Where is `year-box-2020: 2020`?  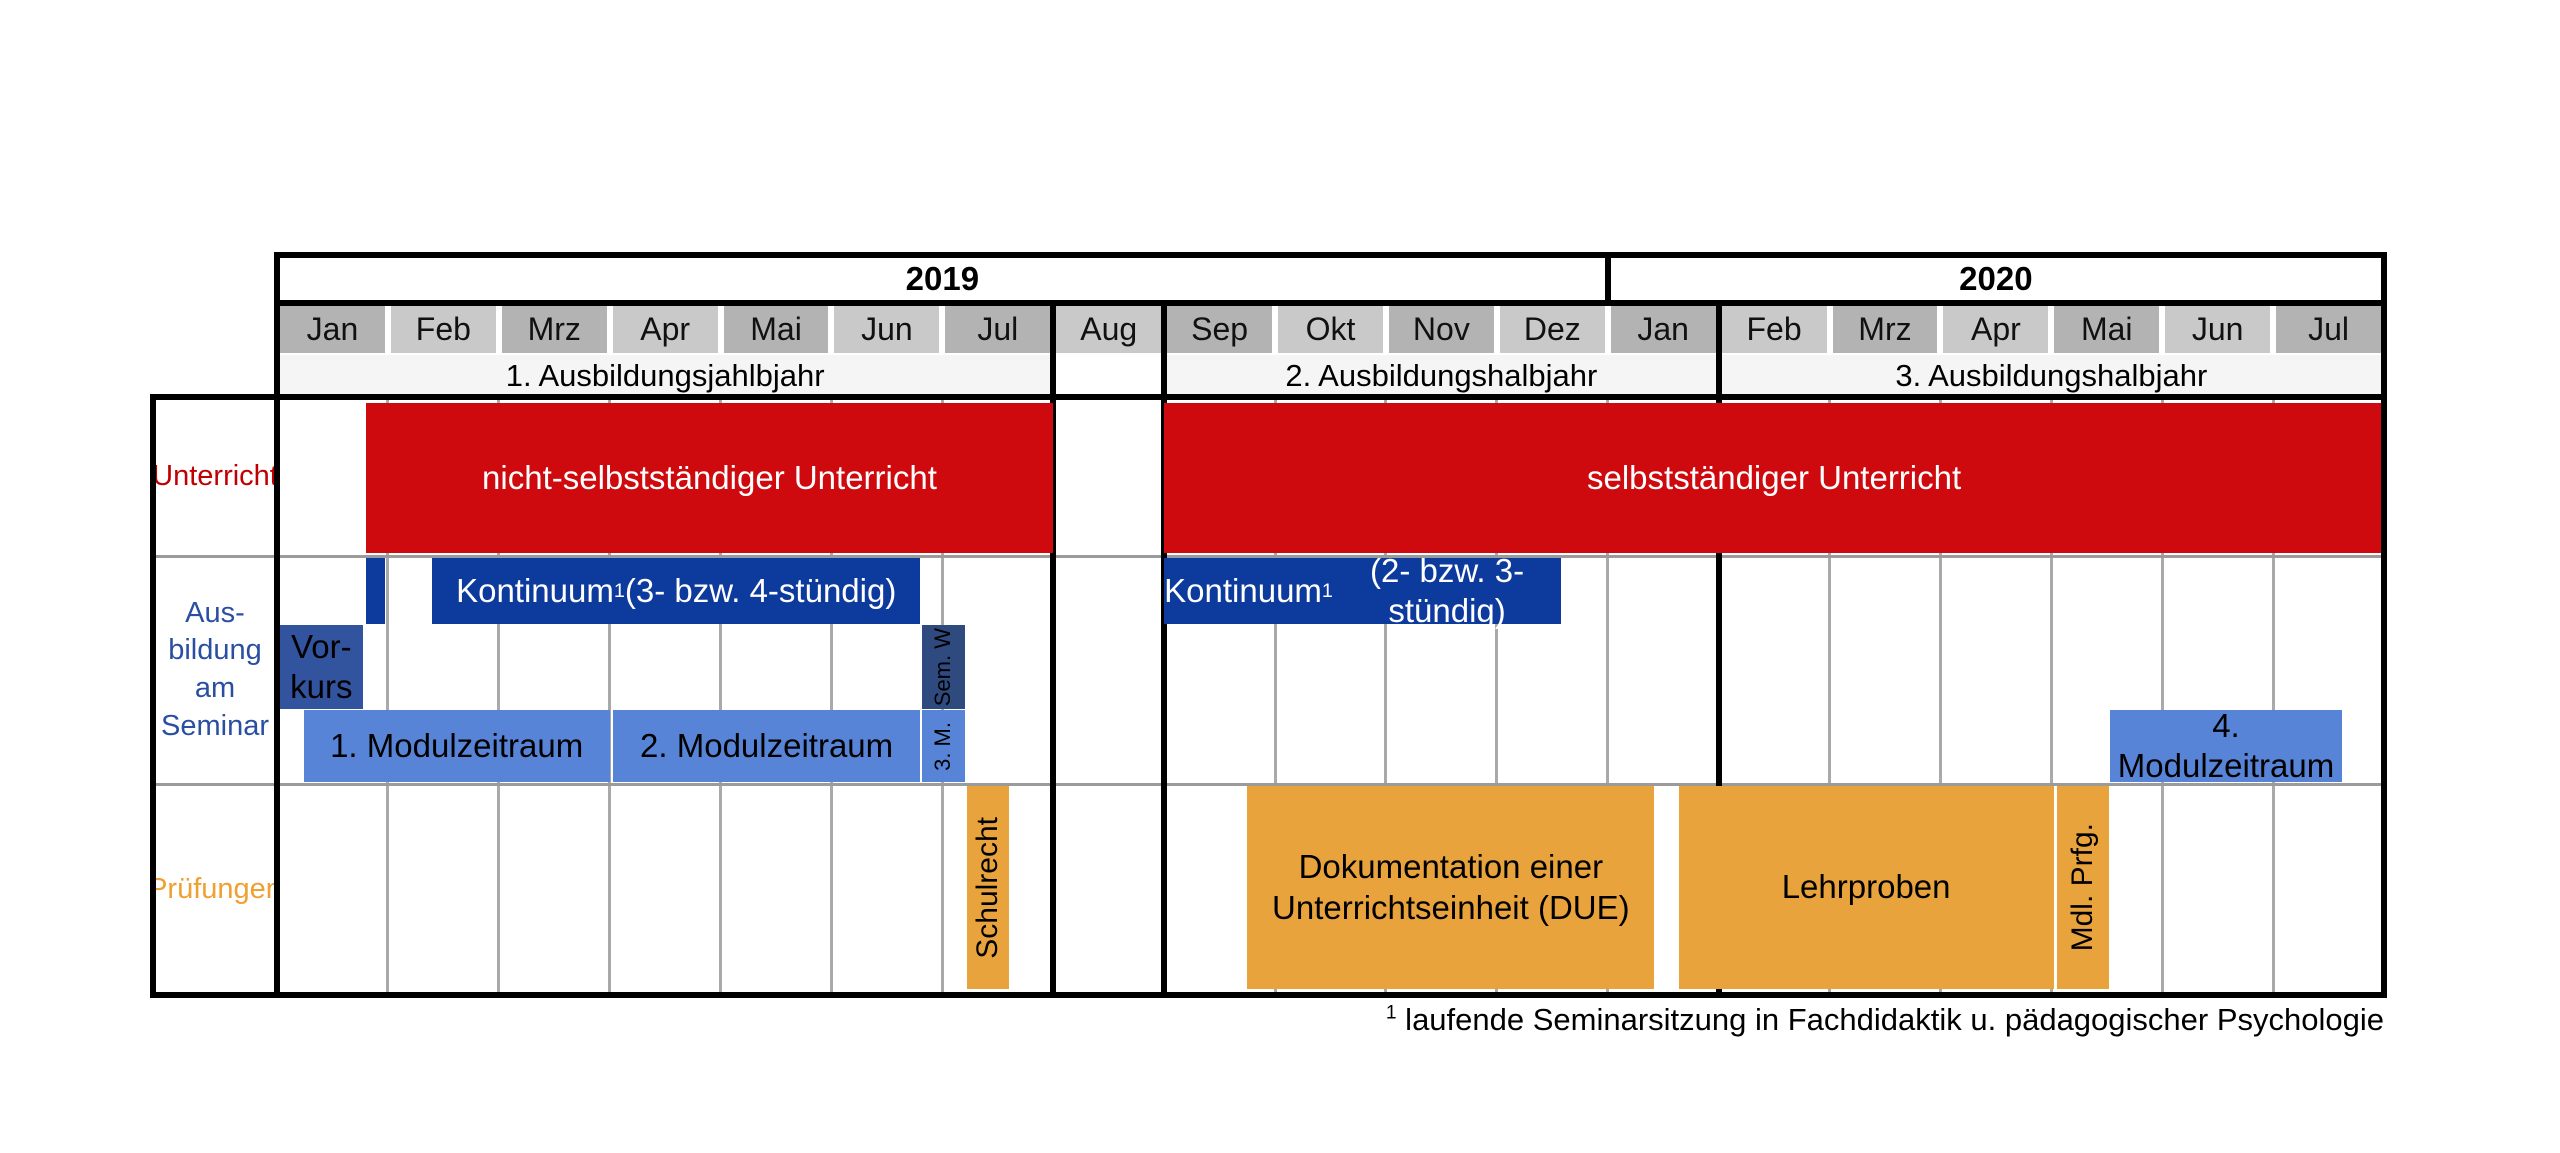 year-box-2020: 2020 is located at coordinates (1995, 279).